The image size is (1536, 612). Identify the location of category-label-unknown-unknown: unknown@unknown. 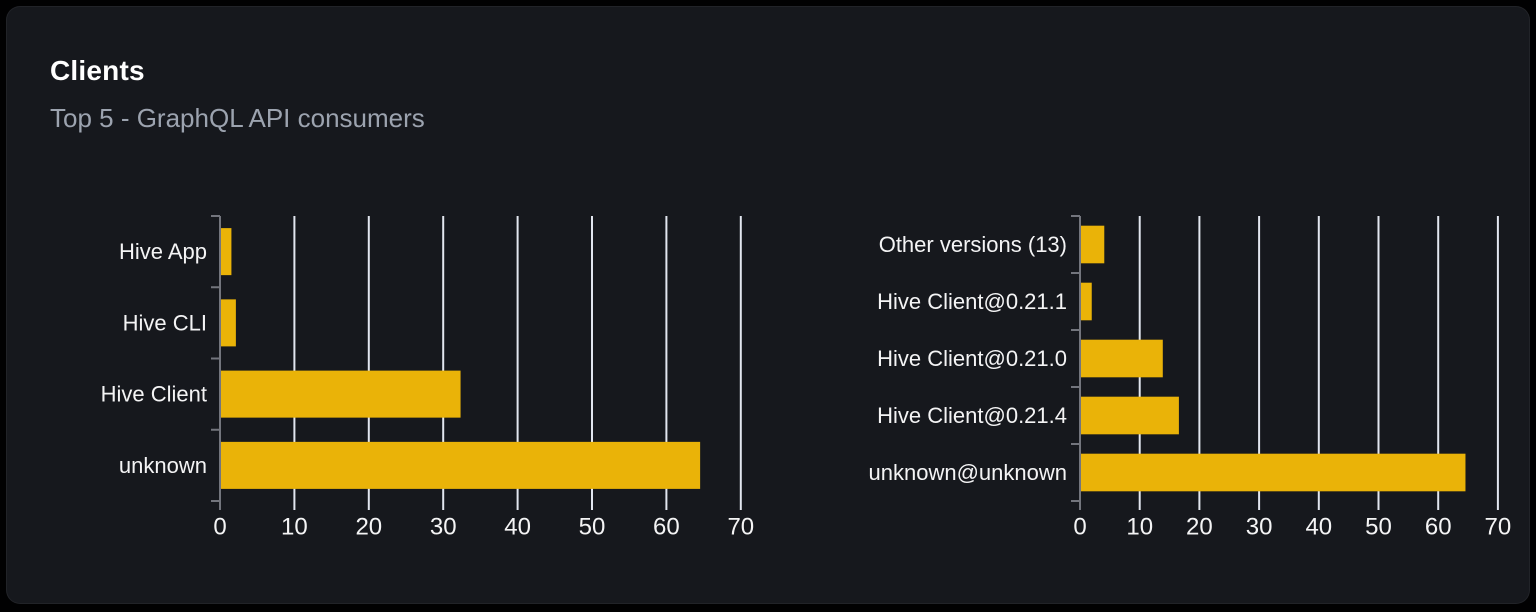
(968, 472).